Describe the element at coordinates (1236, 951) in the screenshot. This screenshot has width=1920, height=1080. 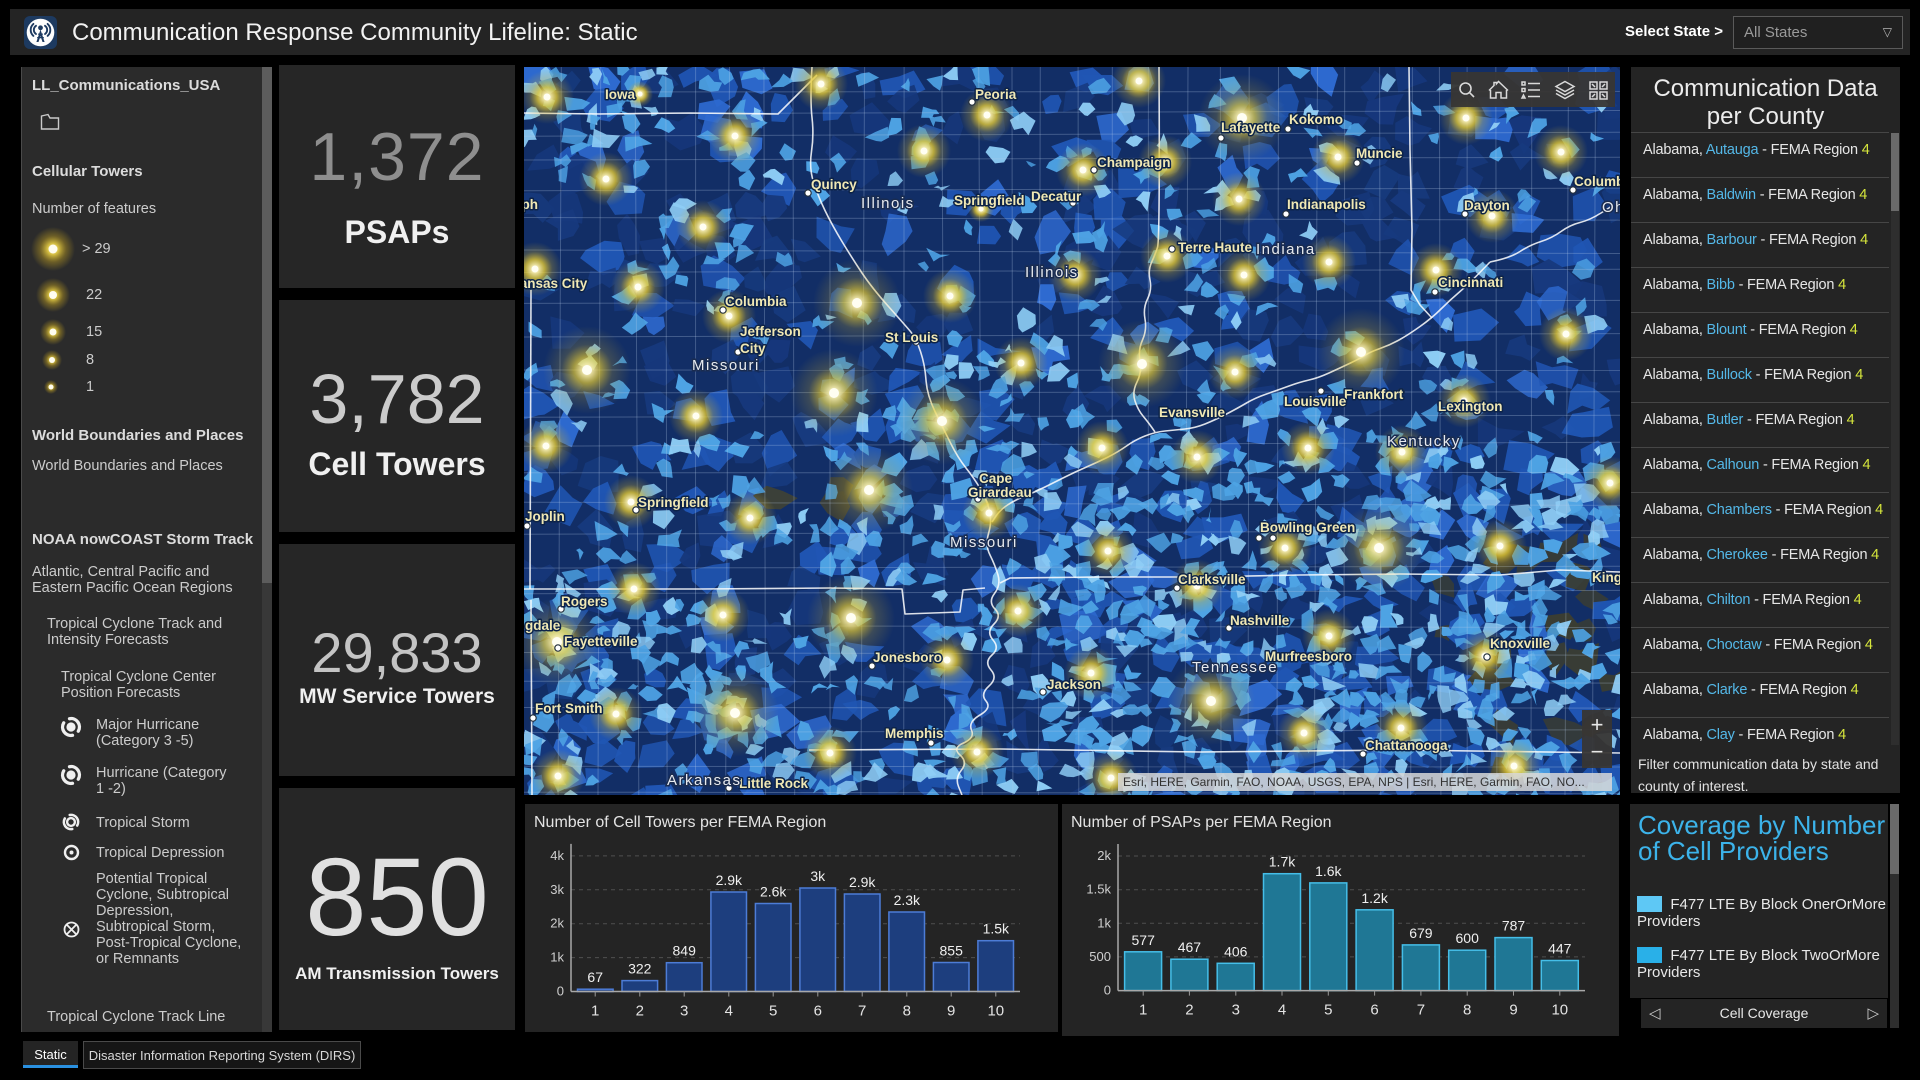
I see `svg-text: 406` at that location.